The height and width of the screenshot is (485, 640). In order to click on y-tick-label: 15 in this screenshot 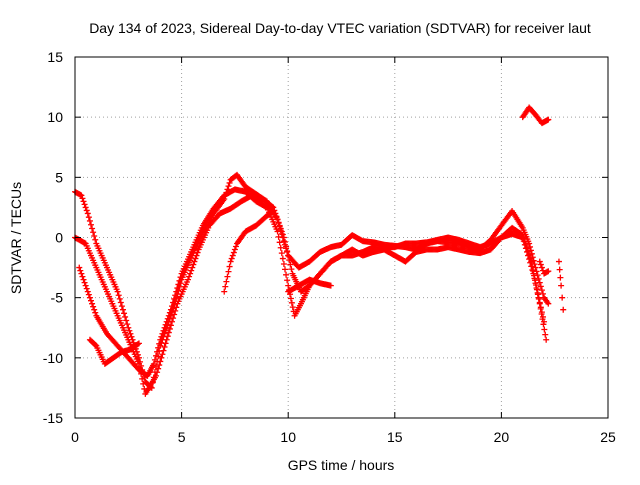, I will do `click(55, 57)`.